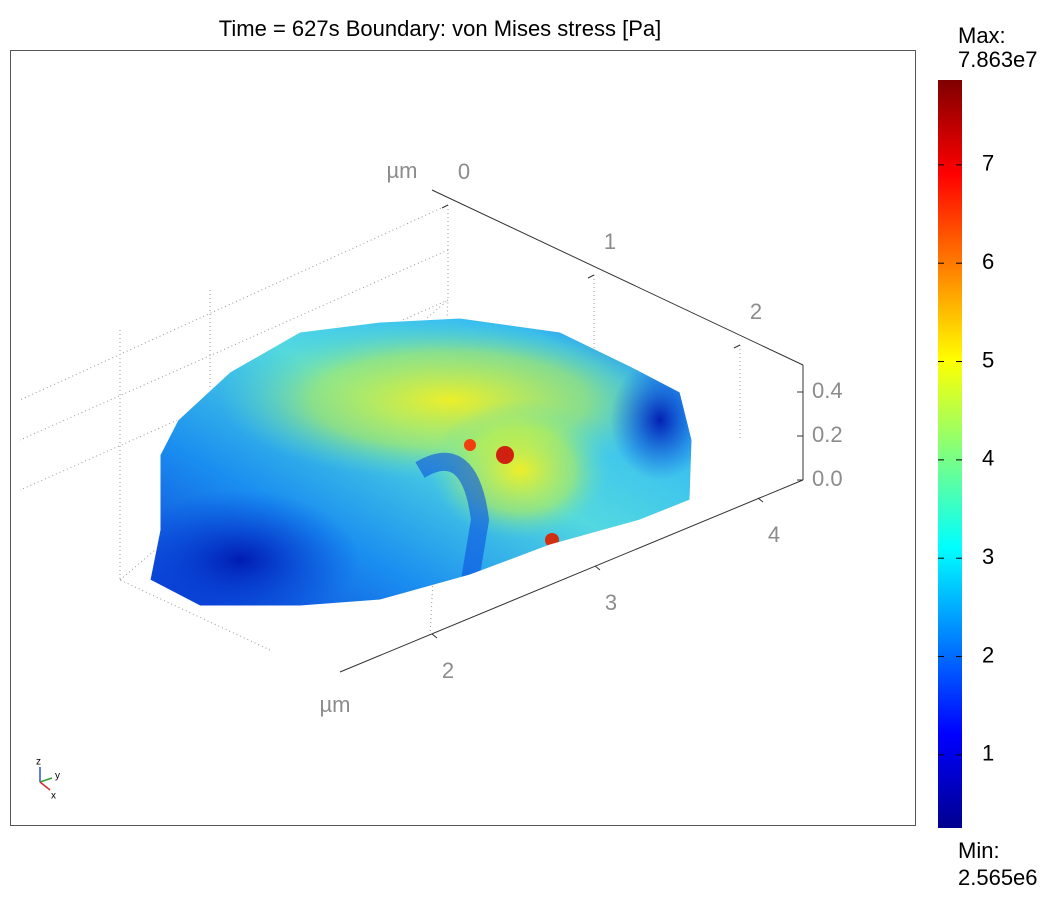 The image size is (1044, 908). I want to click on colorbar-tick-label: 2, so click(988, 654).